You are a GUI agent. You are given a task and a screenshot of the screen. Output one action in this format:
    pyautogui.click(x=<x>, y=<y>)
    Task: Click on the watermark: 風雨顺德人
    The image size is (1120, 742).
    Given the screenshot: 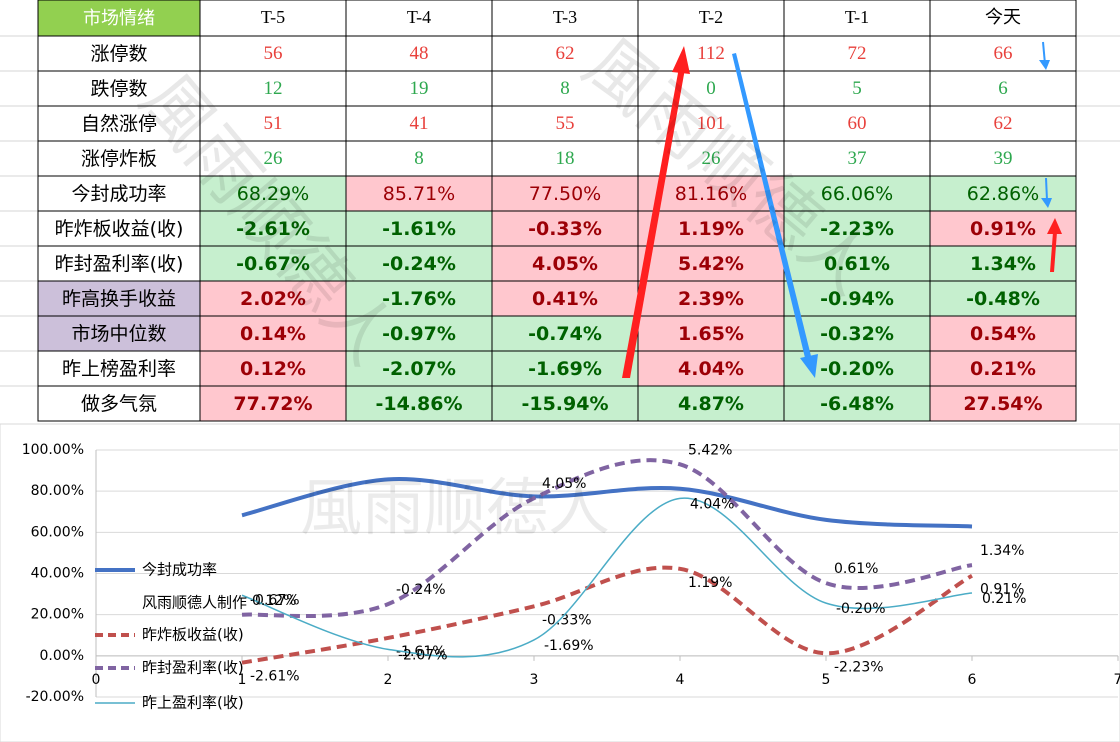 What is the action you would take?
    pyautogui.click(x=455, y=509)
    